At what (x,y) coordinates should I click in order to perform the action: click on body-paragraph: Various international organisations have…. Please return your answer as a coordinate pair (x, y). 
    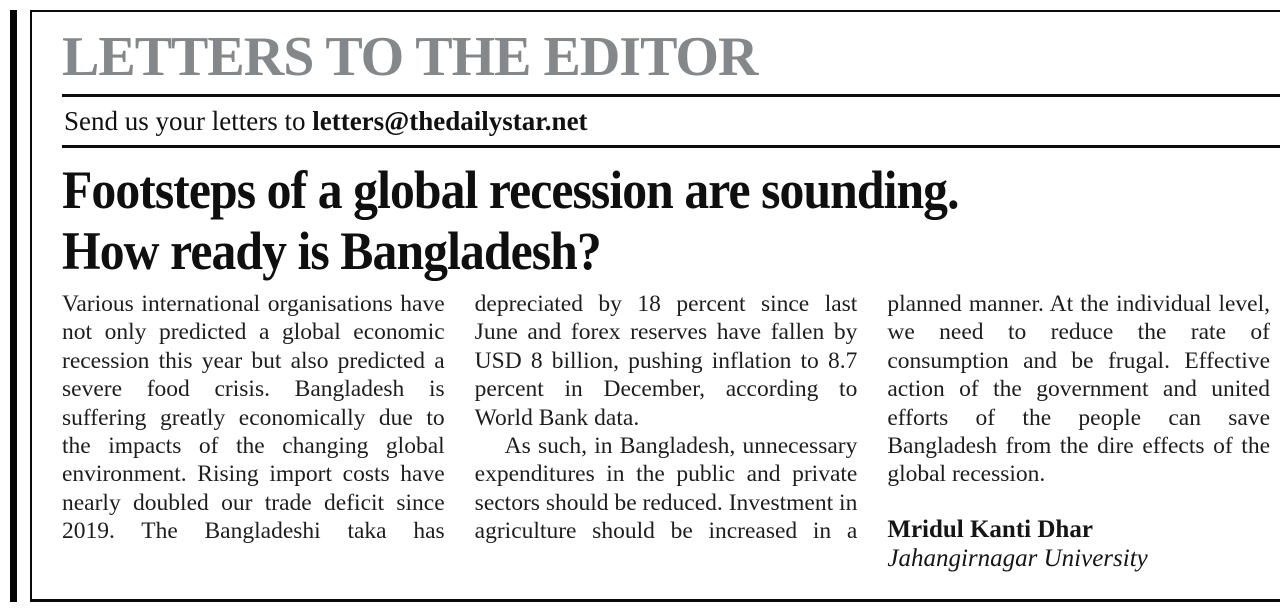
    Looking at the image, I should click on (253, 418).